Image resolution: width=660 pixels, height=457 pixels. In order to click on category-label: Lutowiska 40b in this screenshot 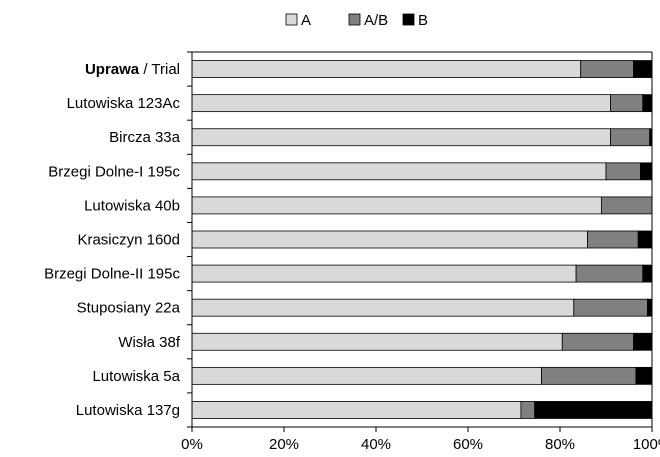, I will do `click(132, 205)`.